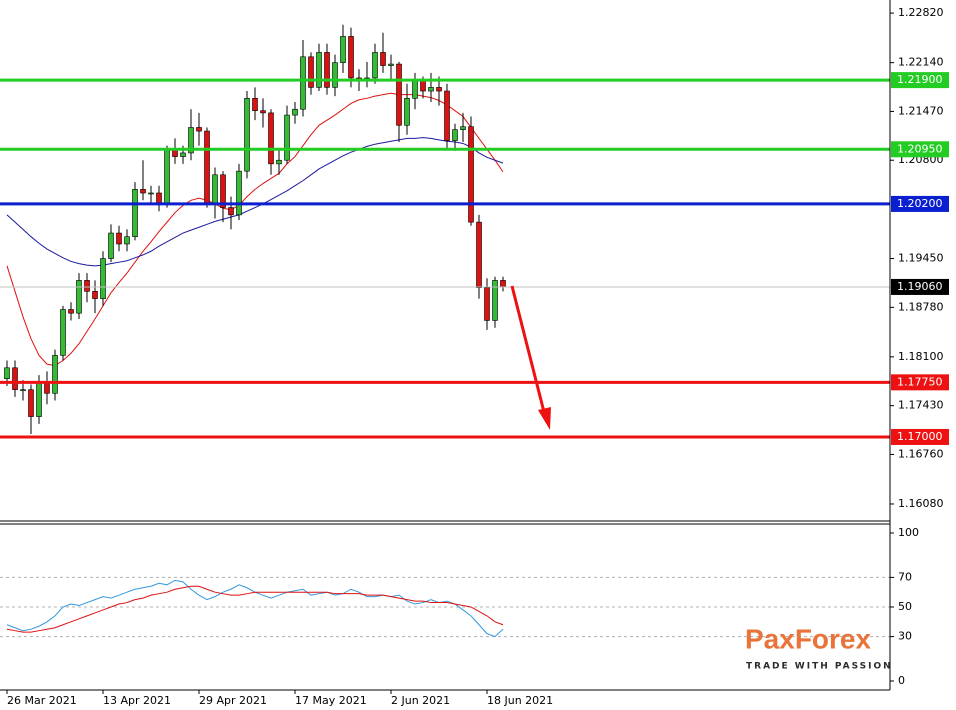 This screenshot has height=710, width=956. I want to click on oscillator-panel, so click(445, 607).